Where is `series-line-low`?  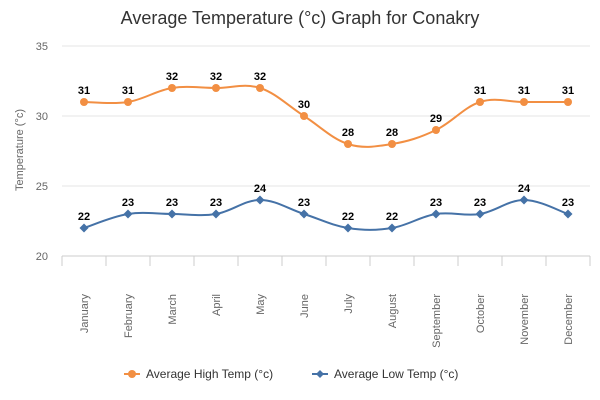 series-line-low is located at coordinates (326, 214).